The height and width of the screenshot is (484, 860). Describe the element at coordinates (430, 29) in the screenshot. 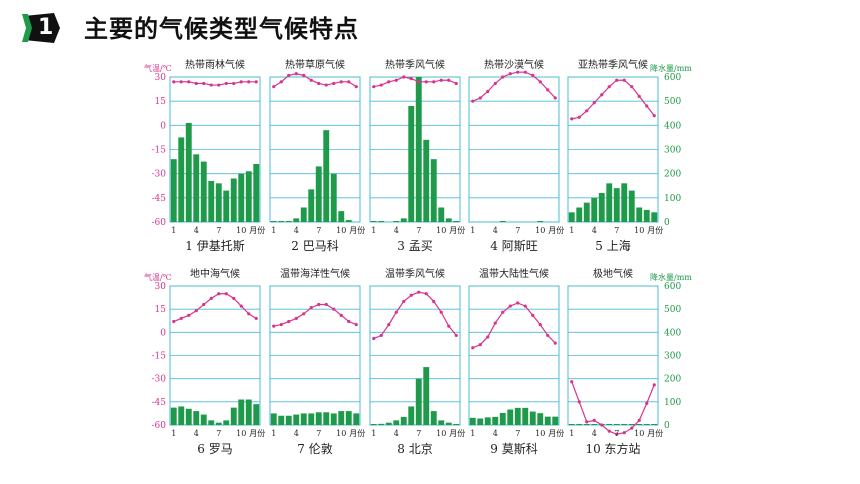

I see `slide-header: 1 主要的气候类型气候特点` at that location.